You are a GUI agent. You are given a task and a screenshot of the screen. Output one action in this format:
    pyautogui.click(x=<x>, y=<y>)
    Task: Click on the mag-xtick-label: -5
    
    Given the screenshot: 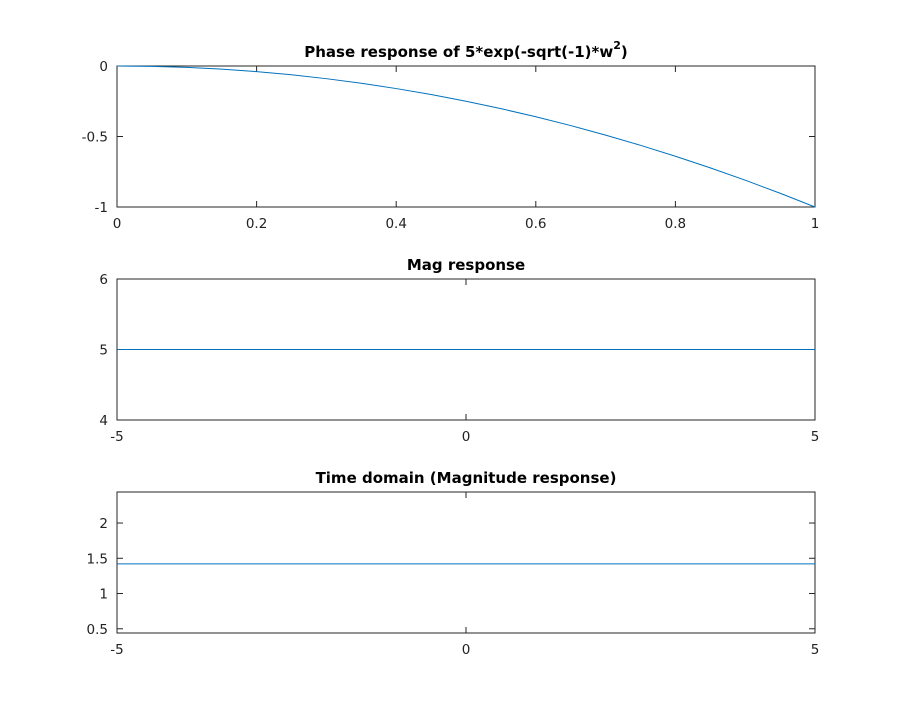 What is the action you would take?
    pyautogui.click(x=116, y=437)
    